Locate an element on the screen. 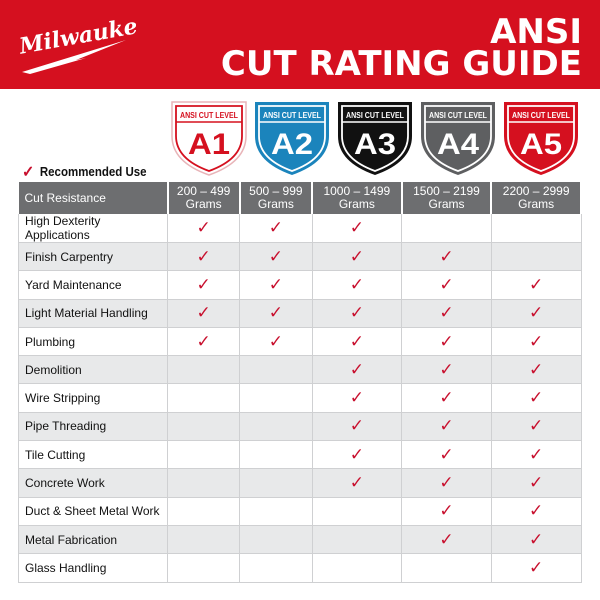 This screenshot has width=600, height=600. shield-badge-a5: ANSI CUT LEVEL A5 is located at coordinates (541, 138).